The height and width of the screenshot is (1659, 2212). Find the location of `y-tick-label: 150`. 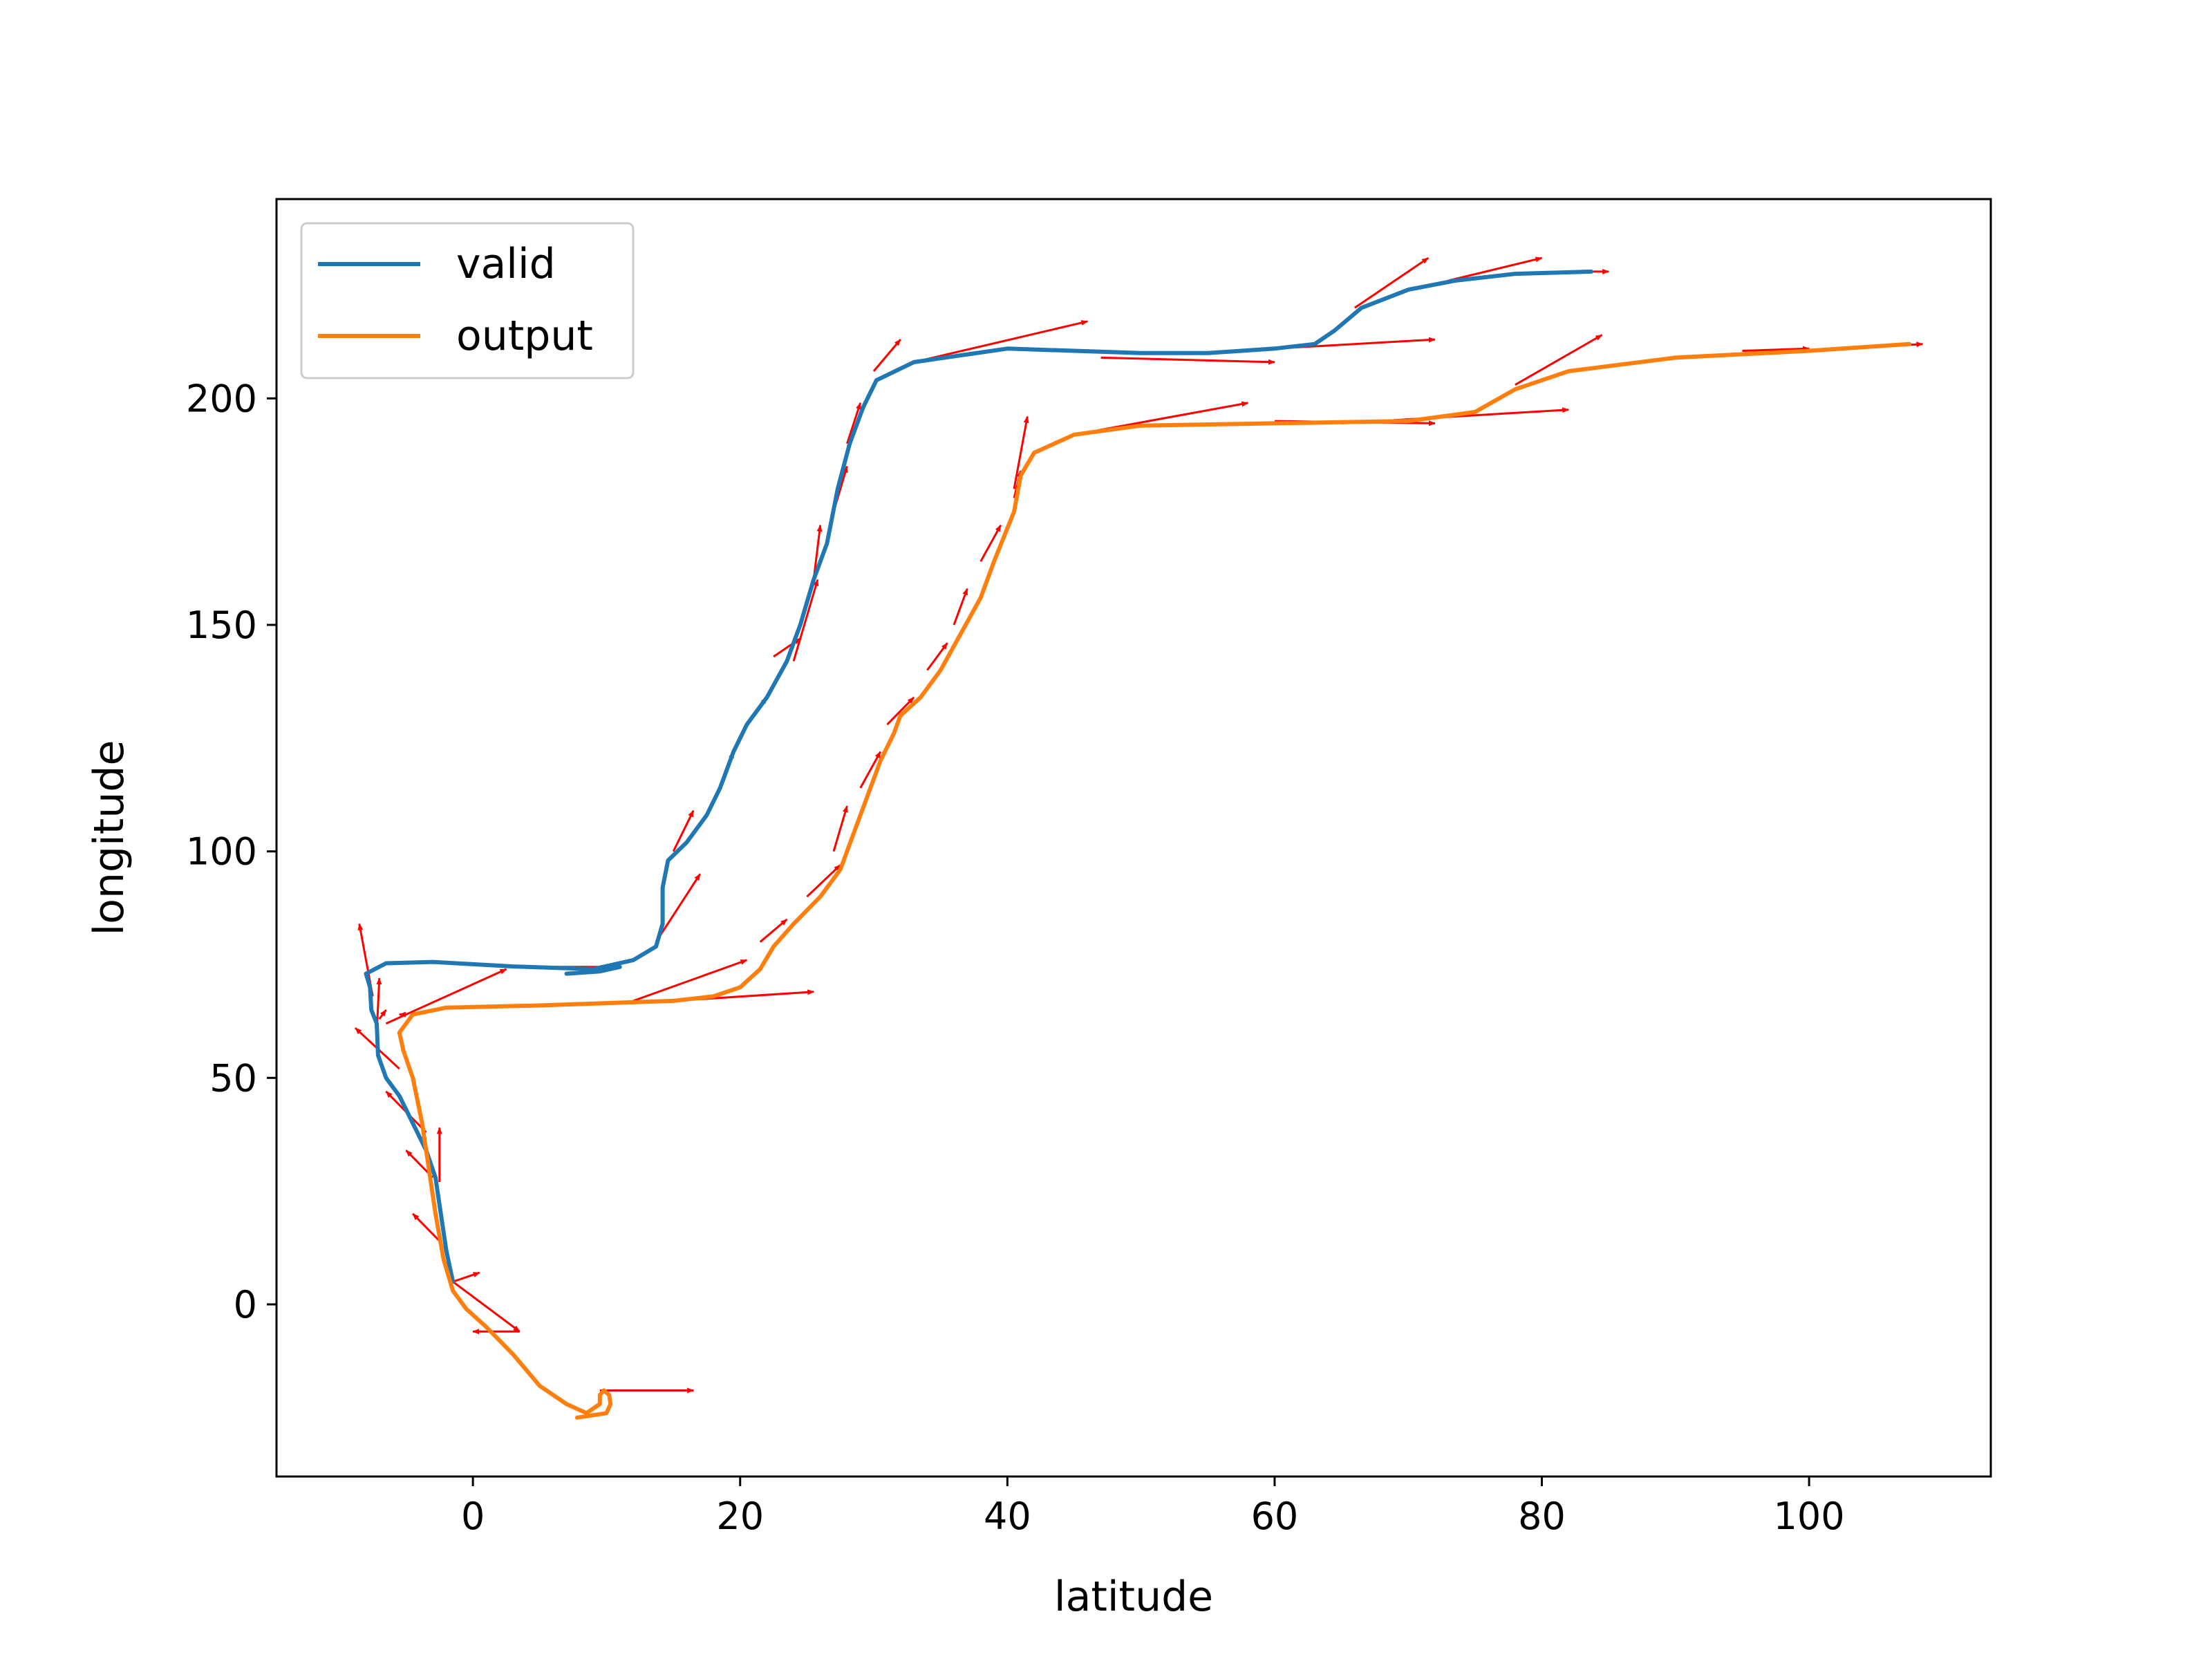

y-tick-label: 150 is located at coordinates (222, 625).